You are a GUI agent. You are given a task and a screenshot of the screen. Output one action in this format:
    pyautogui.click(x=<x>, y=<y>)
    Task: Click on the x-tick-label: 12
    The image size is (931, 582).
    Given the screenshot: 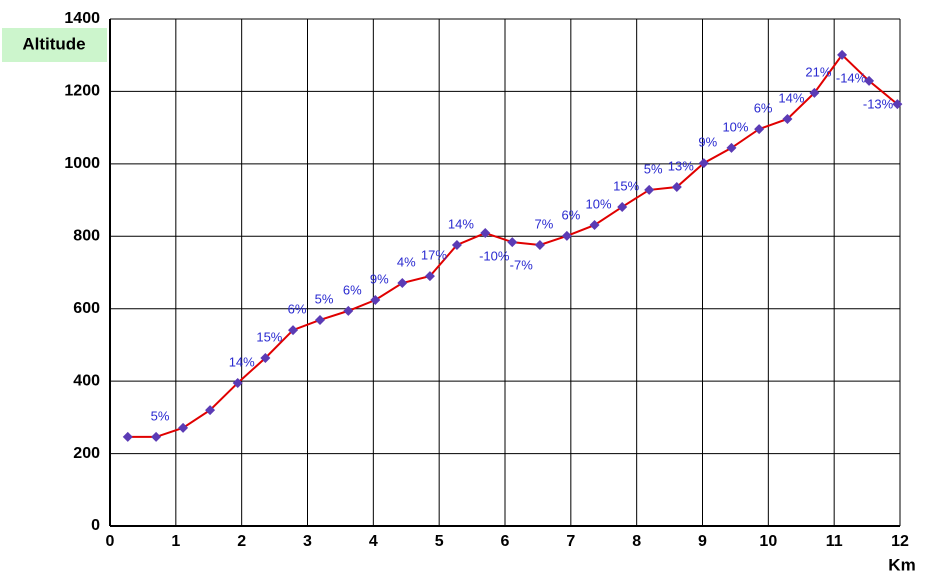 What is the action you would take?
    pyautogui.click(x=900, y=541)
    